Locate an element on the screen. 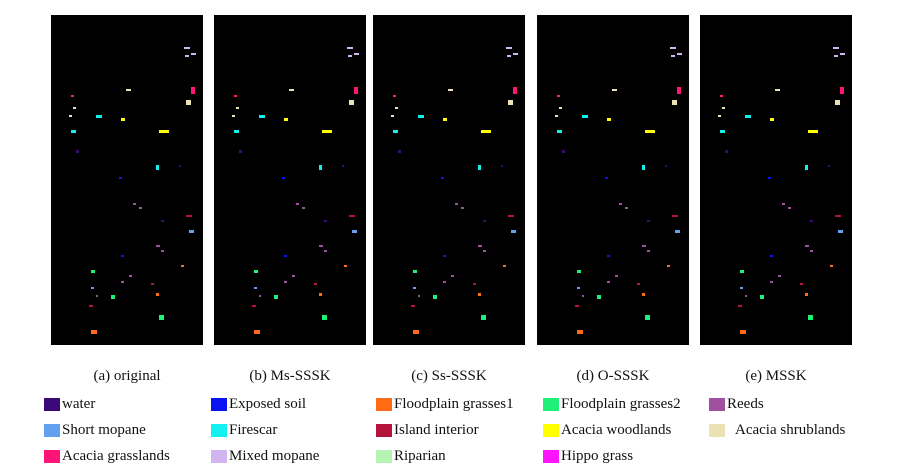  swatch-island-interior is located at coordinates (384, 430).